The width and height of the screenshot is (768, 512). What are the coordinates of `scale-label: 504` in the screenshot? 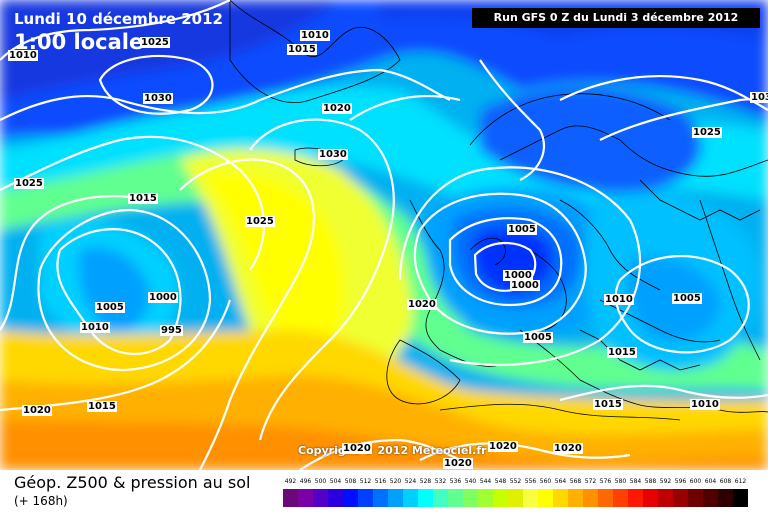 It's located at (335, 481).